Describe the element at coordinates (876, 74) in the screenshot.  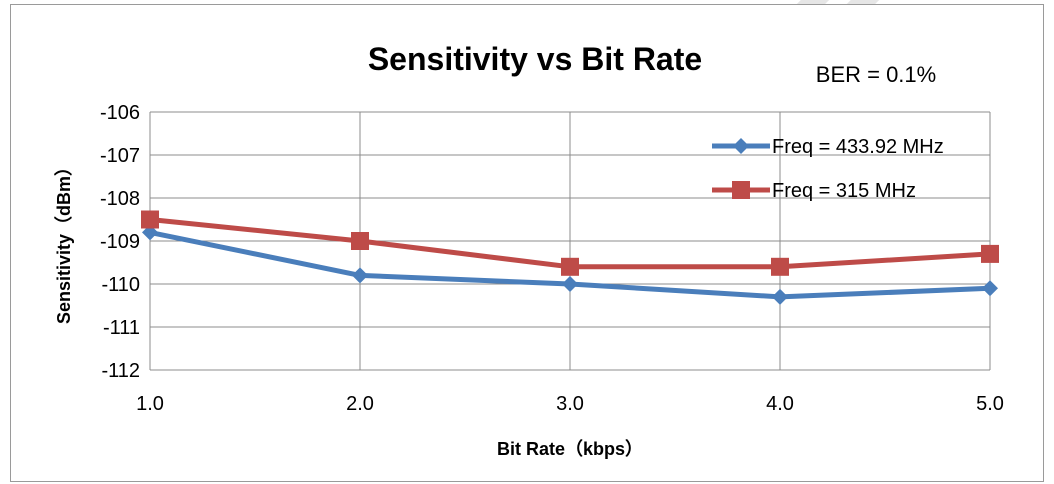
I see `ber-annotation: BER = 0.1%` at that location.